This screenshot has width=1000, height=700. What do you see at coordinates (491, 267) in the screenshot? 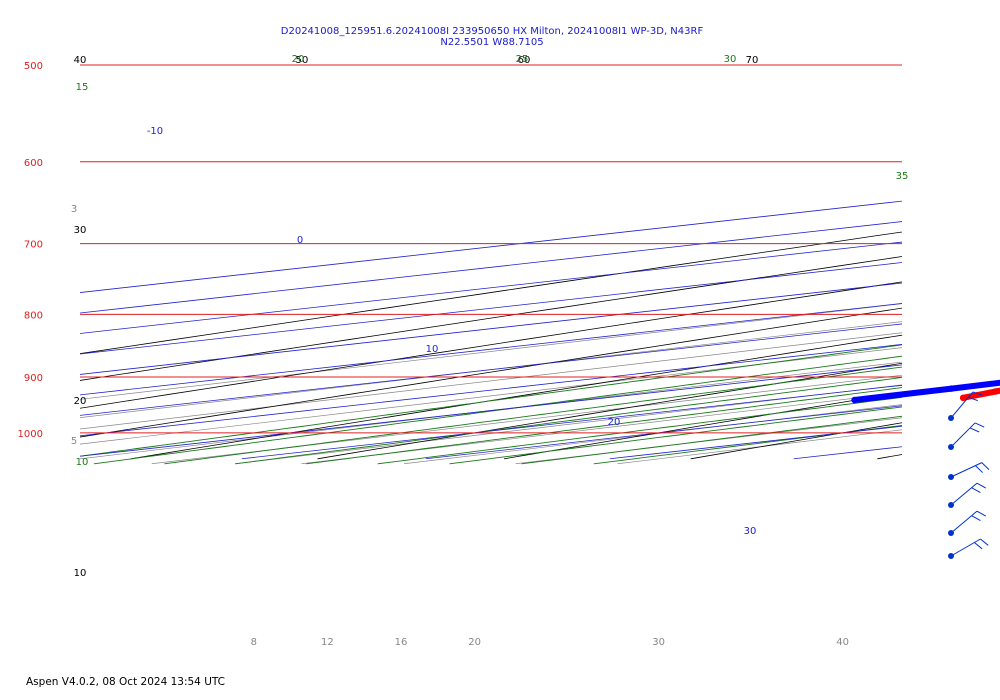
I see `isotherm--60` at bounding box center [491, 267].